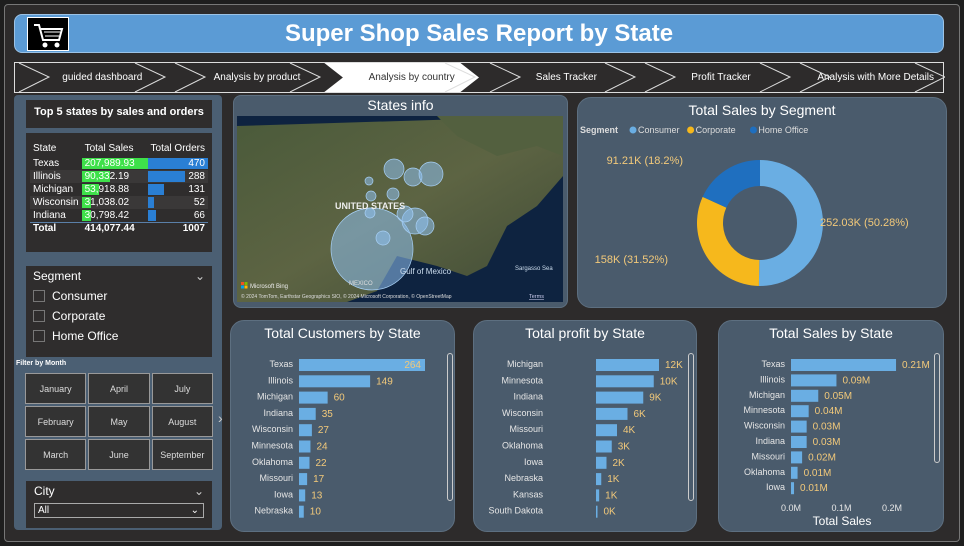 The width and height of the screenshot is (964, 546). What do you see at coordinates (597, 511) in the screenshot?
I see `bar-south-dakota` at bounding box center [597, 511].